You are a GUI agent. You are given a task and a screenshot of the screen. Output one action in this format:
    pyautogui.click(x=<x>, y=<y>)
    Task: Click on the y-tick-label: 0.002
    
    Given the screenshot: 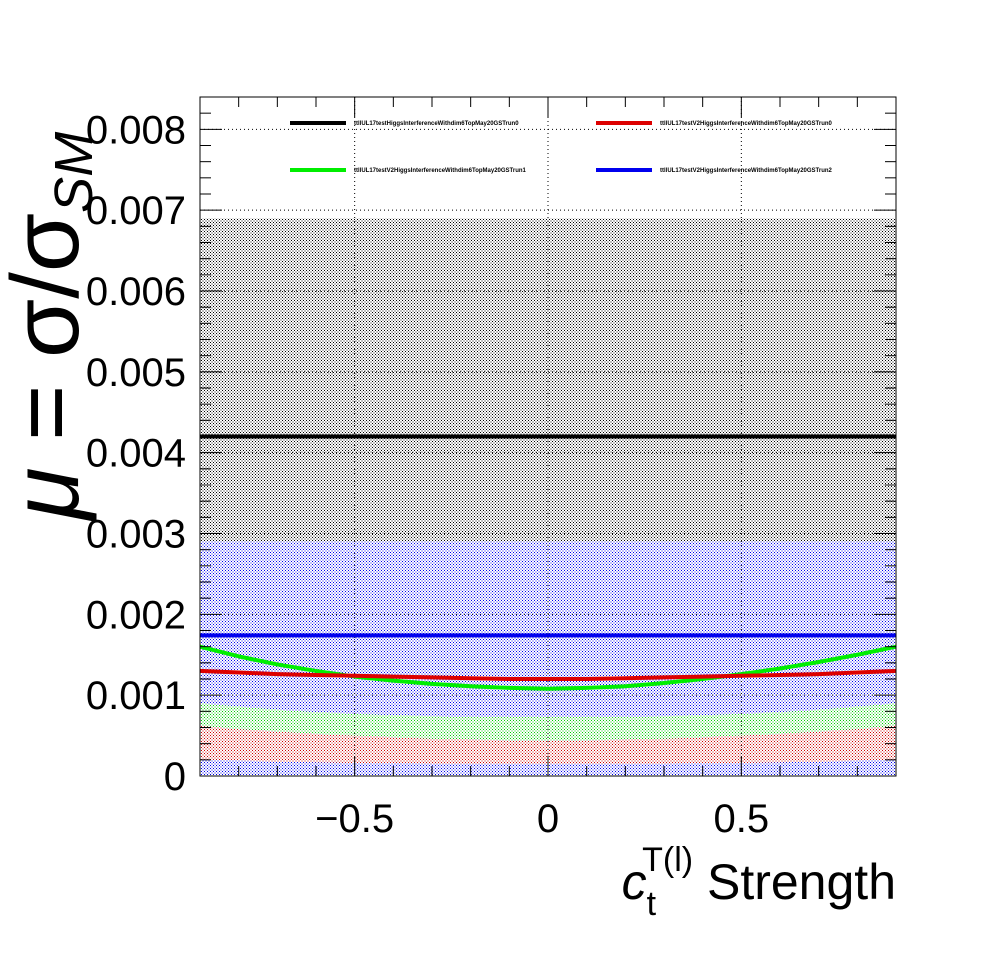 What is the action you would take?
    pyautogui.click(x=136, y=615)
    